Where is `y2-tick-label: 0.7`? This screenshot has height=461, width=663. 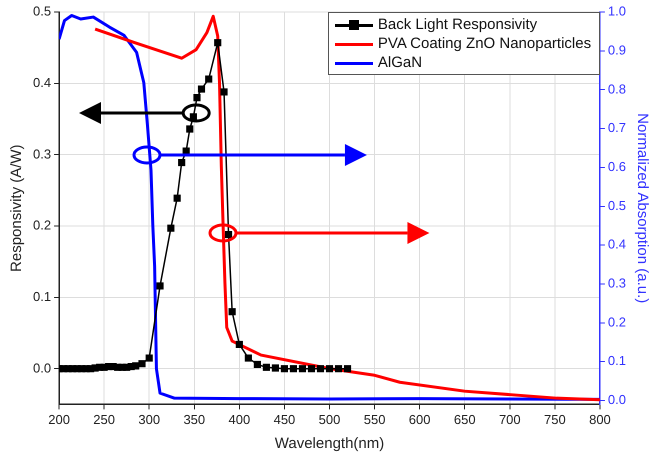
y2-tick-label: 0.7 is located at coordinates (617, 128).